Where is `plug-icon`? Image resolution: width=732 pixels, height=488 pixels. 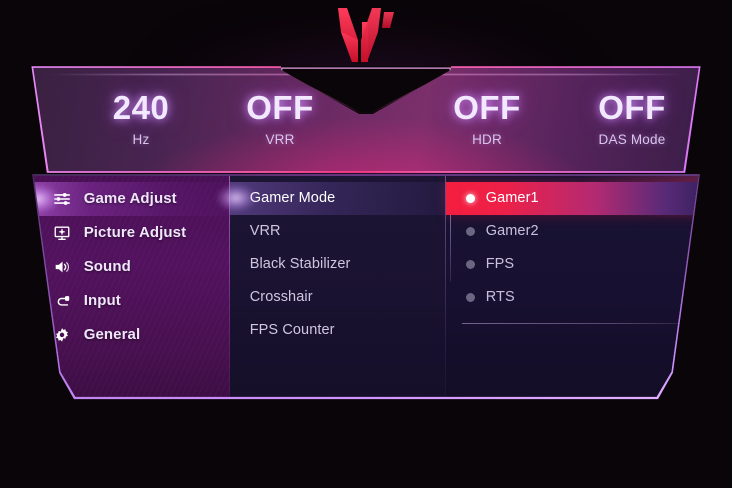
plug-icon is located at coordinates (62, 301).